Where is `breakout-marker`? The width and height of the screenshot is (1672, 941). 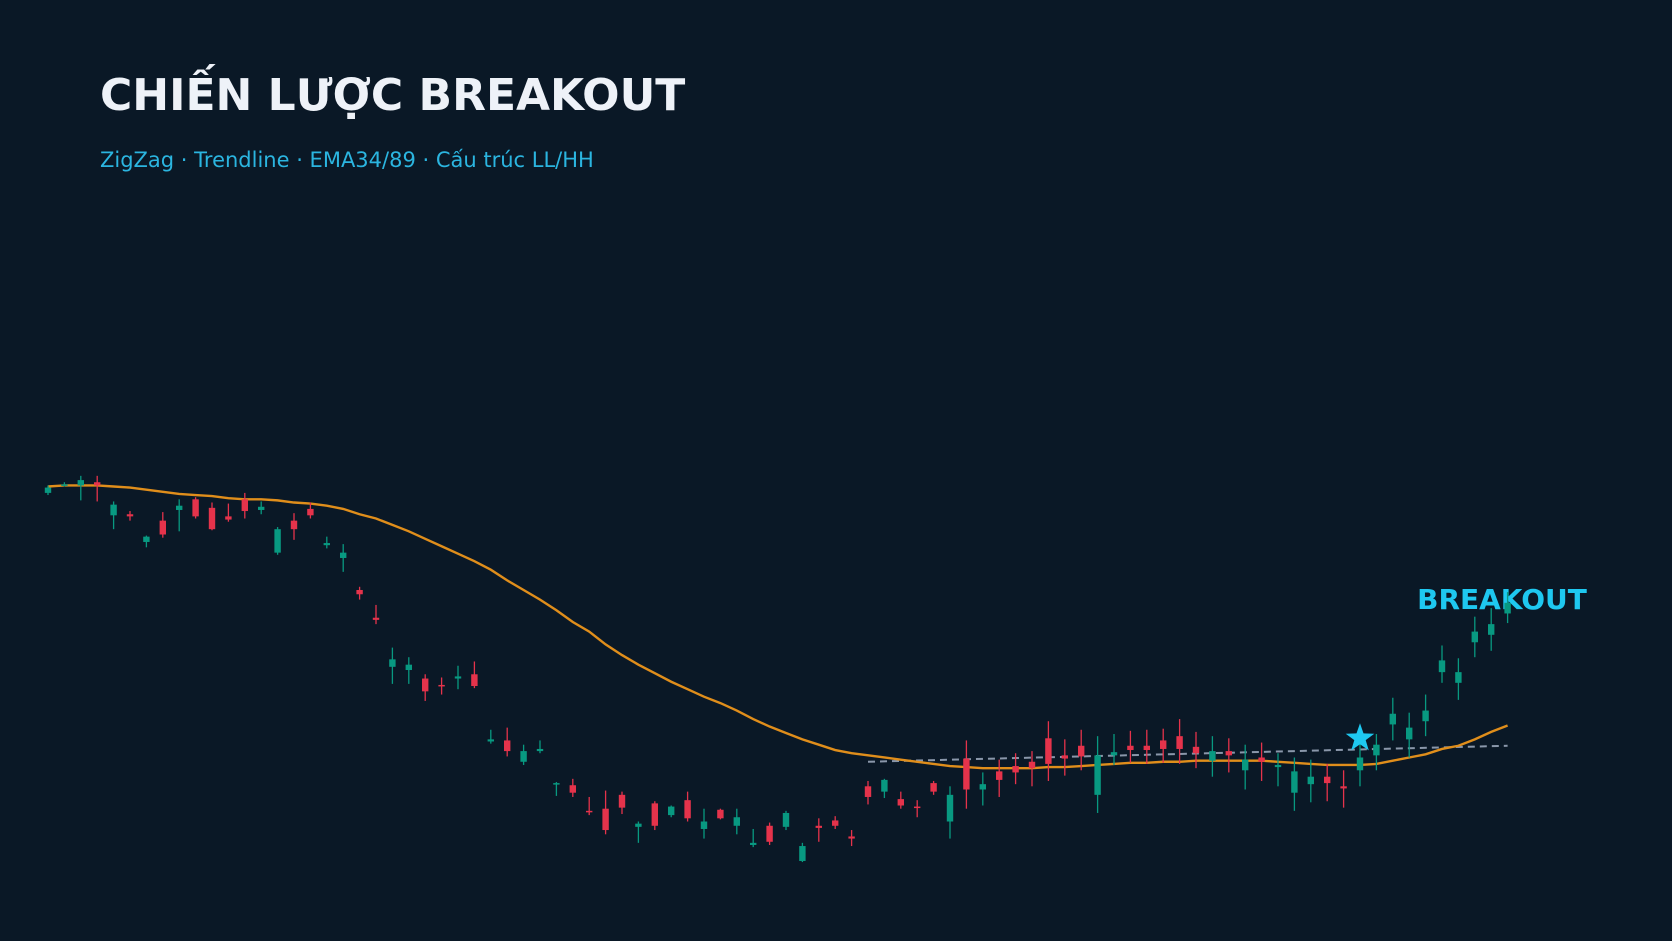
breakout-marker is located at coordinates (1360, 737).